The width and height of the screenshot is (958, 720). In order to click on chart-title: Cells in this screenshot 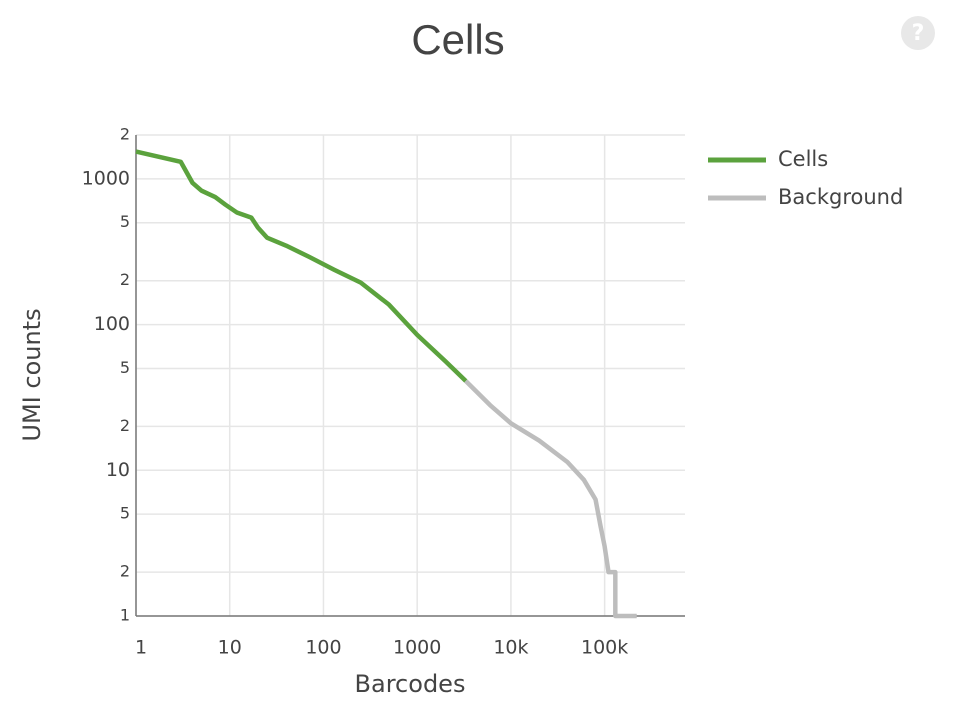, I will do `click(457, 39)`.